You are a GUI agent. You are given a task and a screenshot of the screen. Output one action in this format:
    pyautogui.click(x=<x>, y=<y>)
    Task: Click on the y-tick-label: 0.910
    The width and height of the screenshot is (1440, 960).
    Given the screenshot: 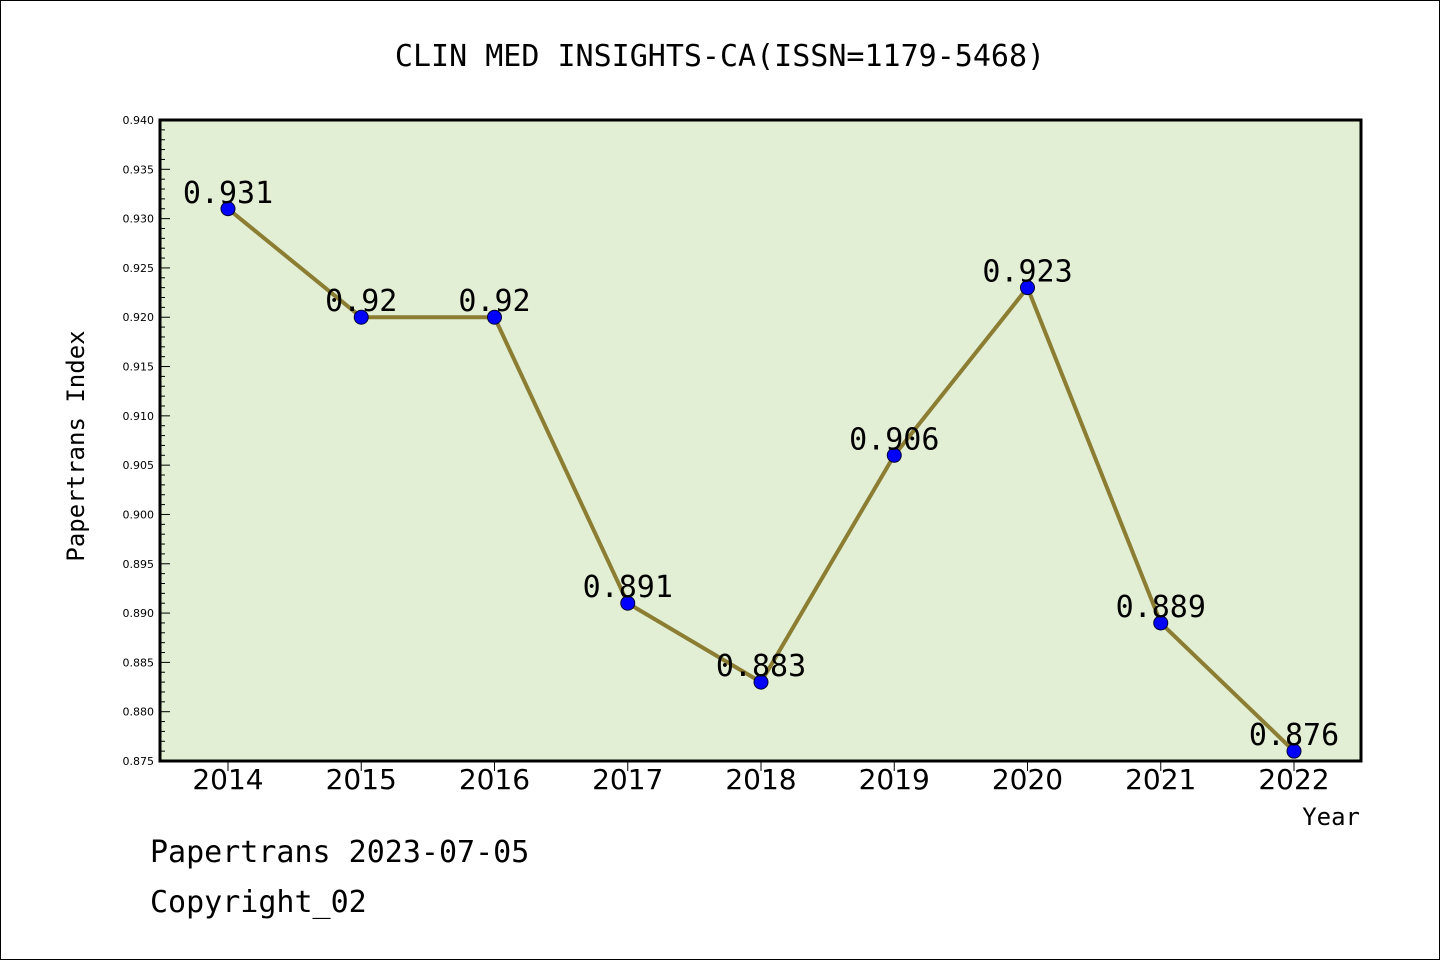 What is the action you would take?
    pyautogui.click(x=139, y=416)
    